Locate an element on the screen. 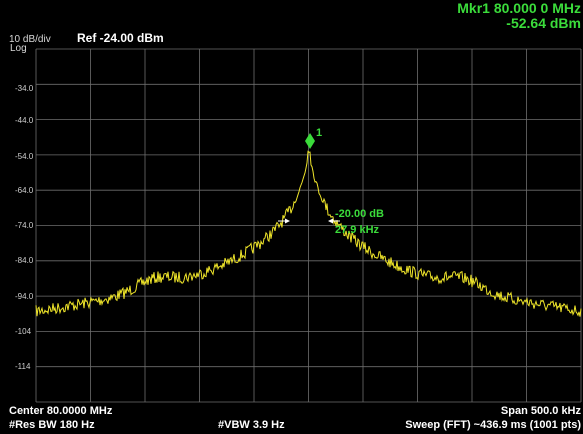 The width and height of the screenshot is (583, 434). y-label: -114 is located at coordinates (23, 366).